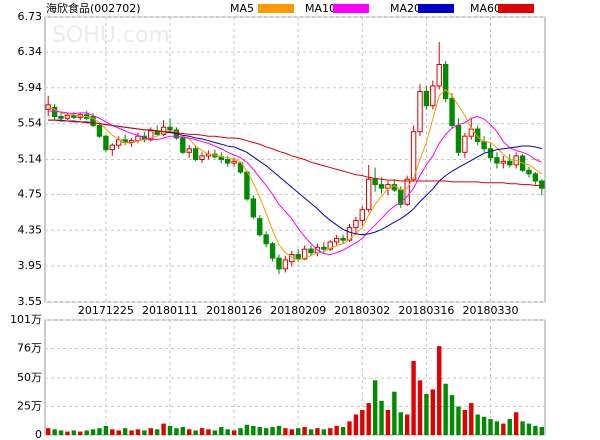  Describe the element at coordinates (298, 310) in the screenshot. I see `x-tick-label: 20180209` at that location.